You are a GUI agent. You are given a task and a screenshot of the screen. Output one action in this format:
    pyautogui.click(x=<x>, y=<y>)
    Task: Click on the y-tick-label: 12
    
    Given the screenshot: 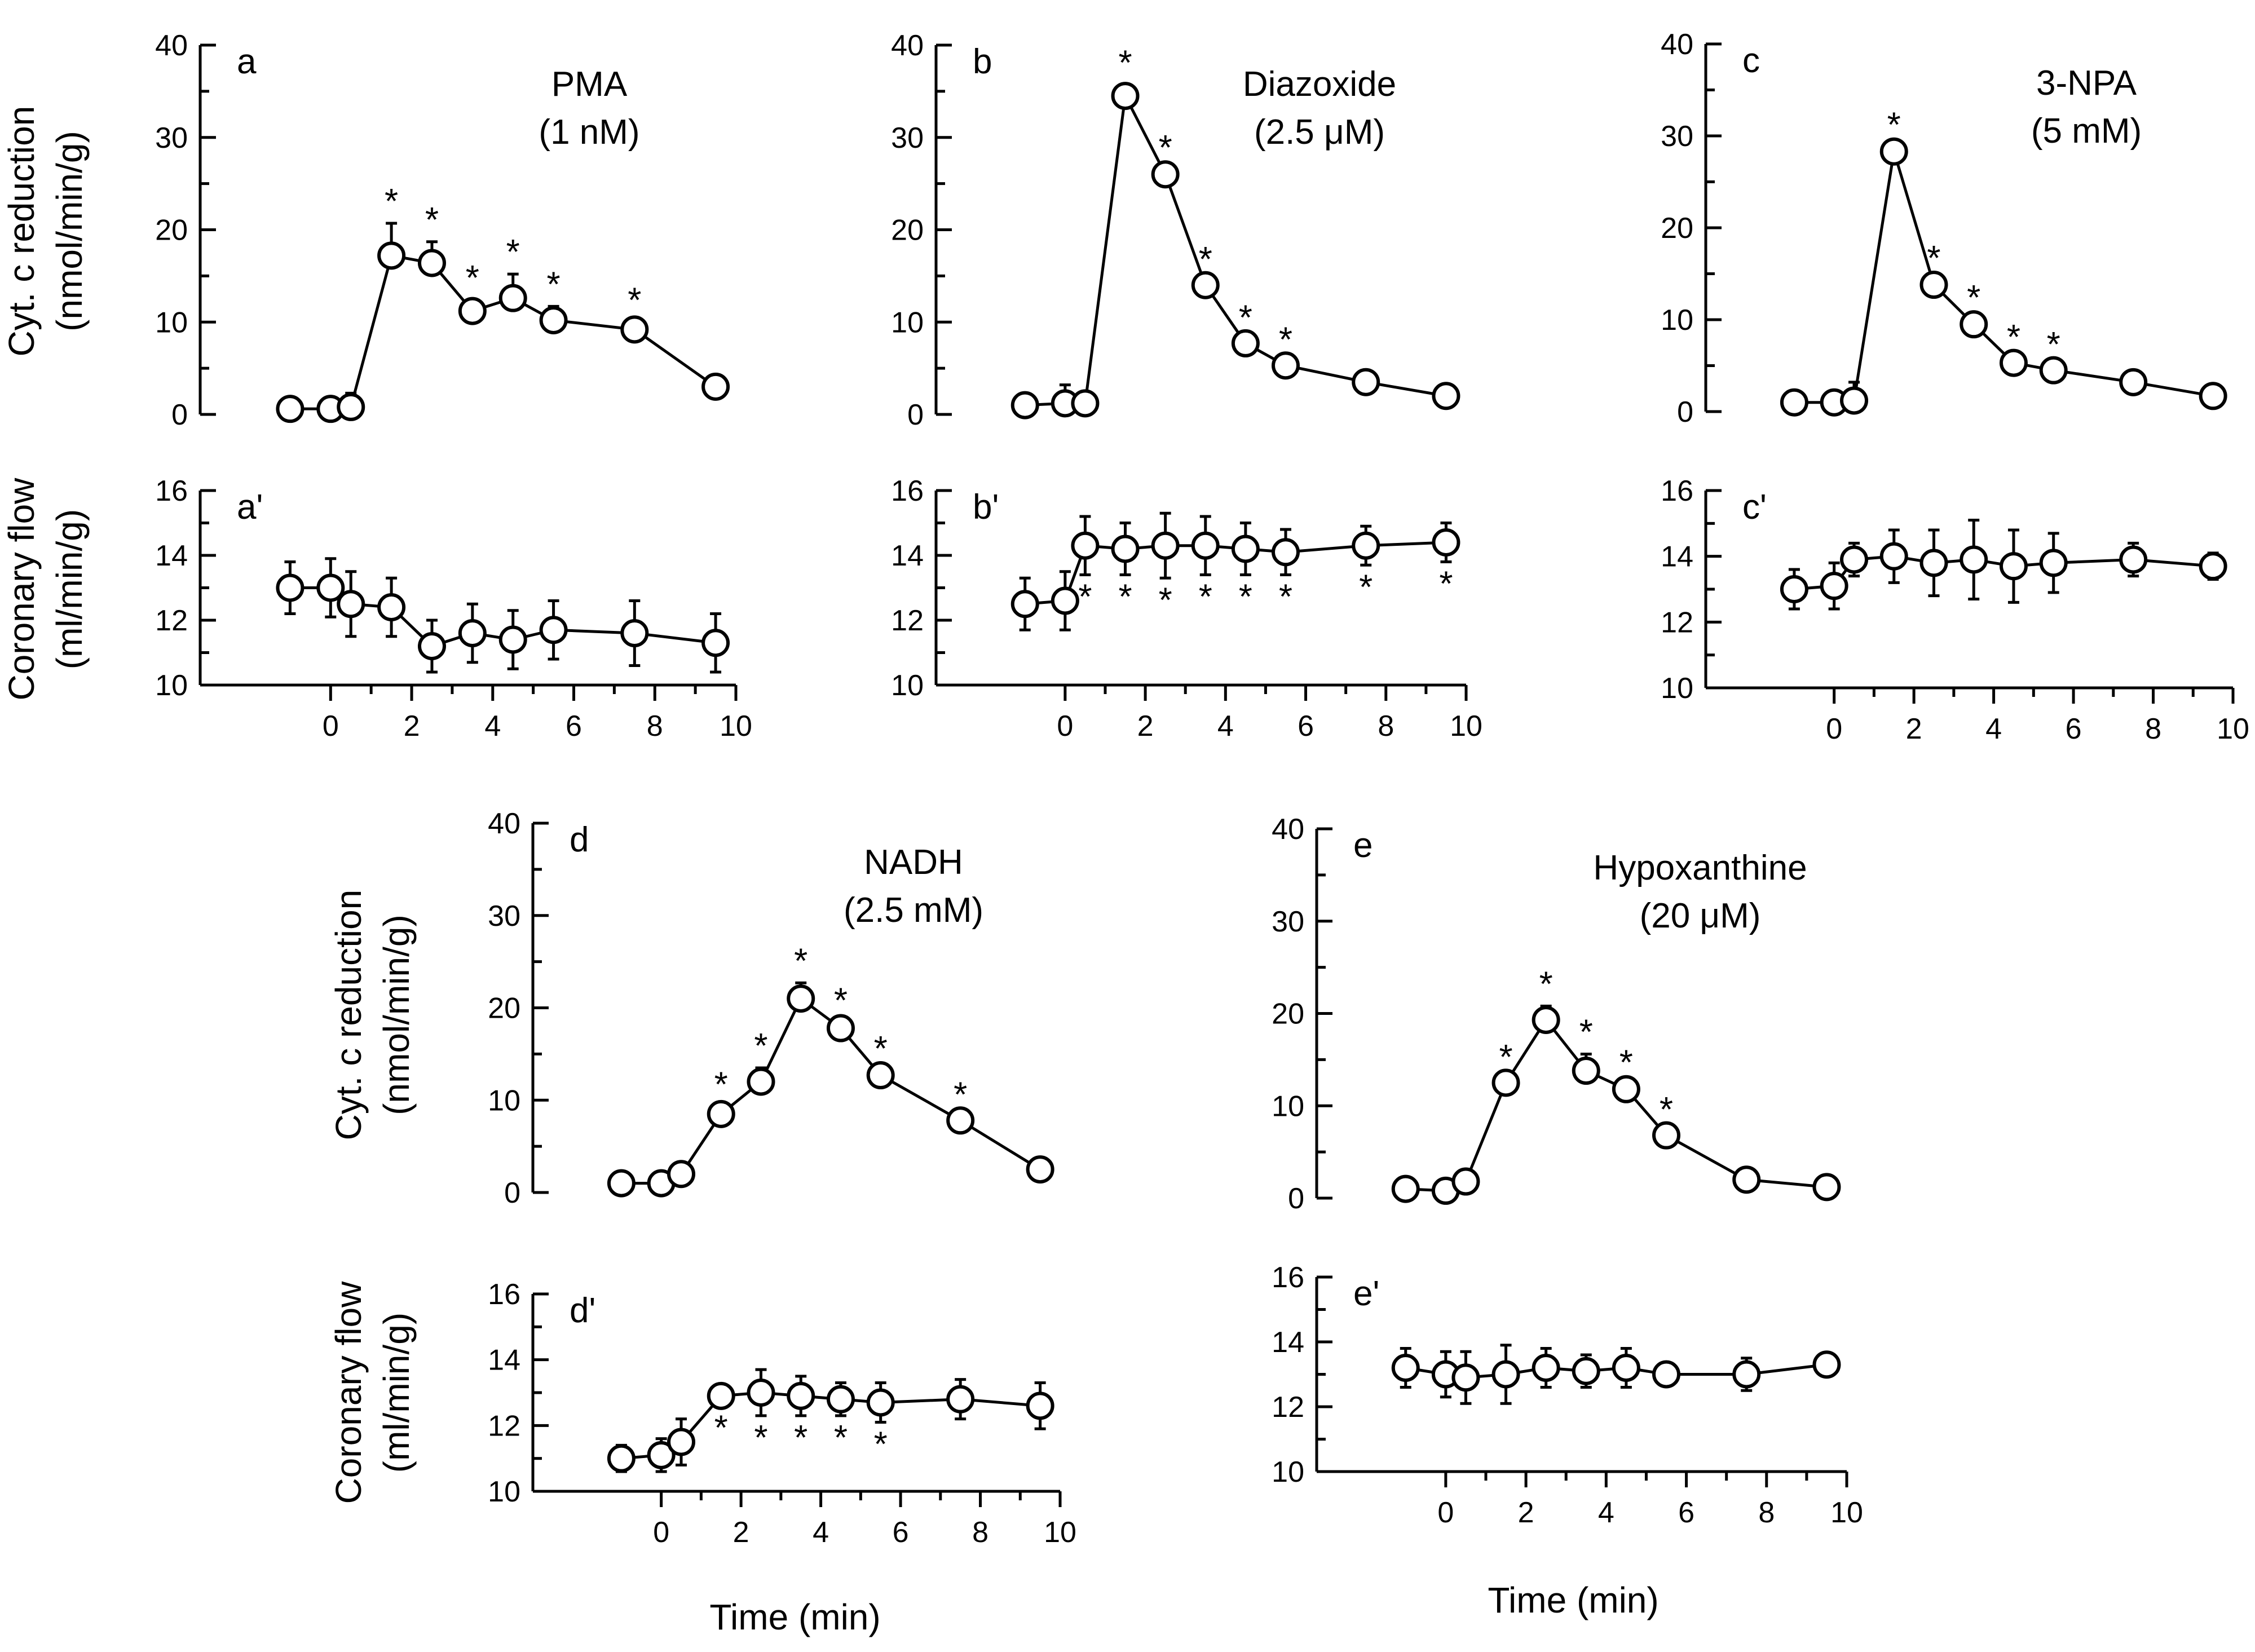 What is the action you would take?
    pyautogui.click(x=907, y=620)
    